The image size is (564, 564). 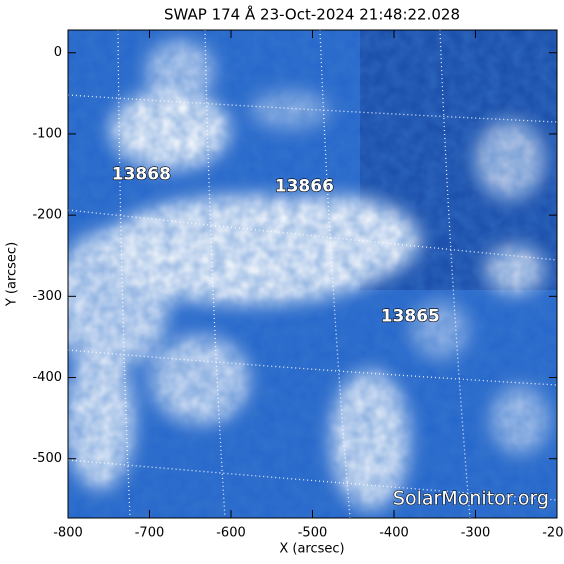 I want to click on y-tick-label: -300, so click(x=47, y=296).